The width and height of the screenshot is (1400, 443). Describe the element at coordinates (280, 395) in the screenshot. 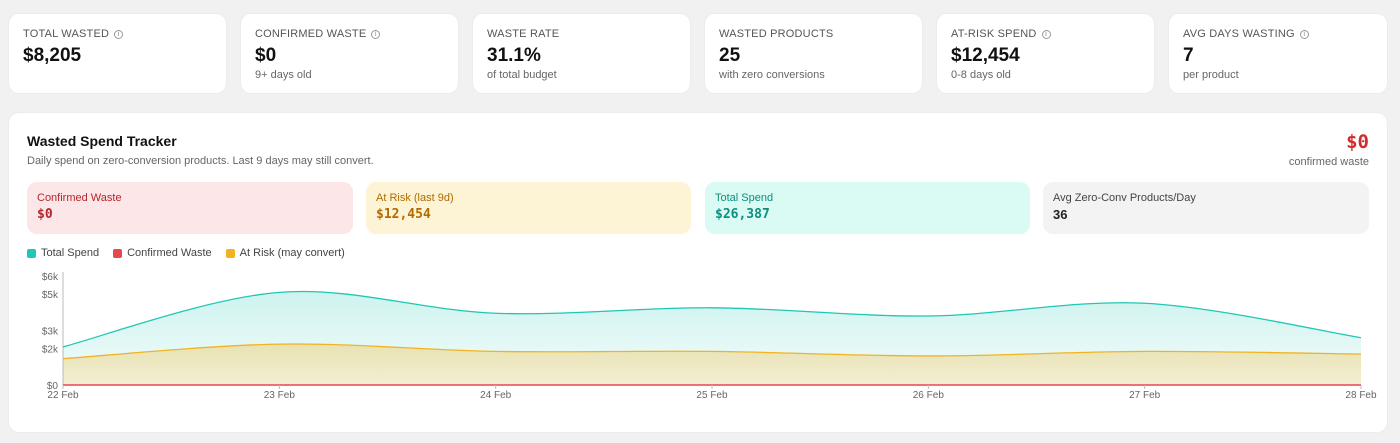

I see `x-tick-label: 23 Feb` at that location.